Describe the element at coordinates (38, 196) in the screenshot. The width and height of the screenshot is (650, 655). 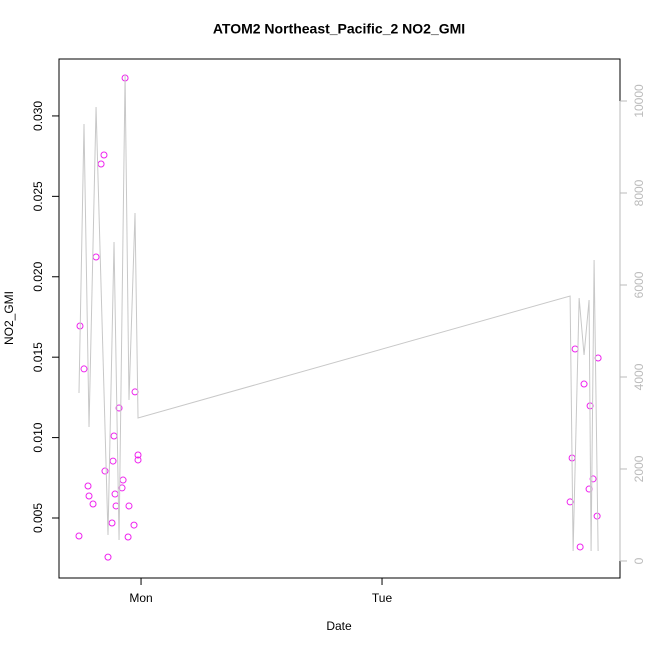
I see `y-tick-label: 0.025` at that location.